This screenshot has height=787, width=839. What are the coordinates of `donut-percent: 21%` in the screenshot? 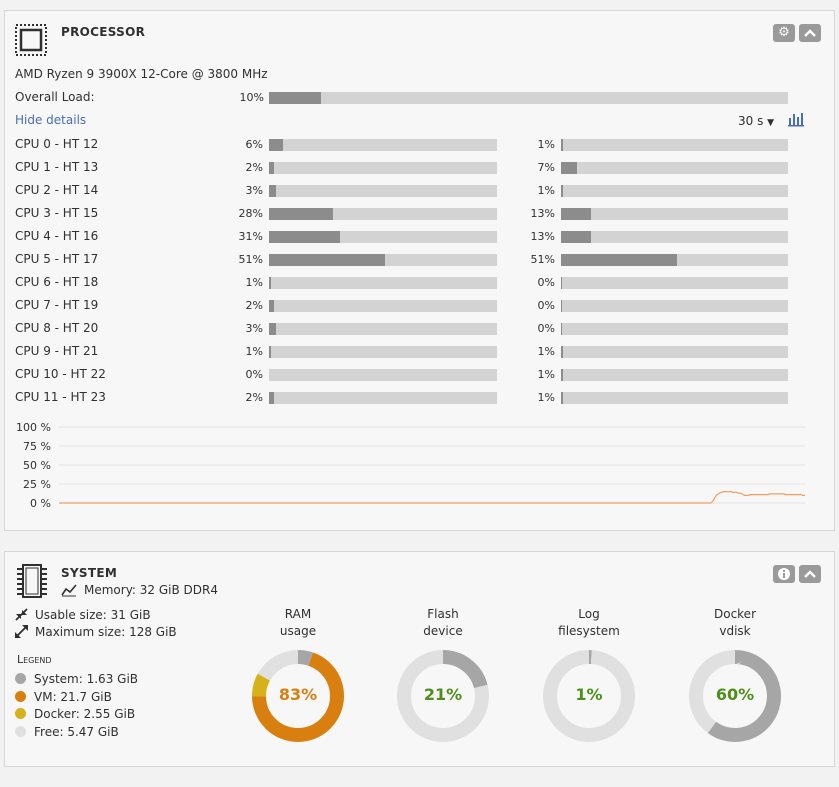 It's located at (443, 694).